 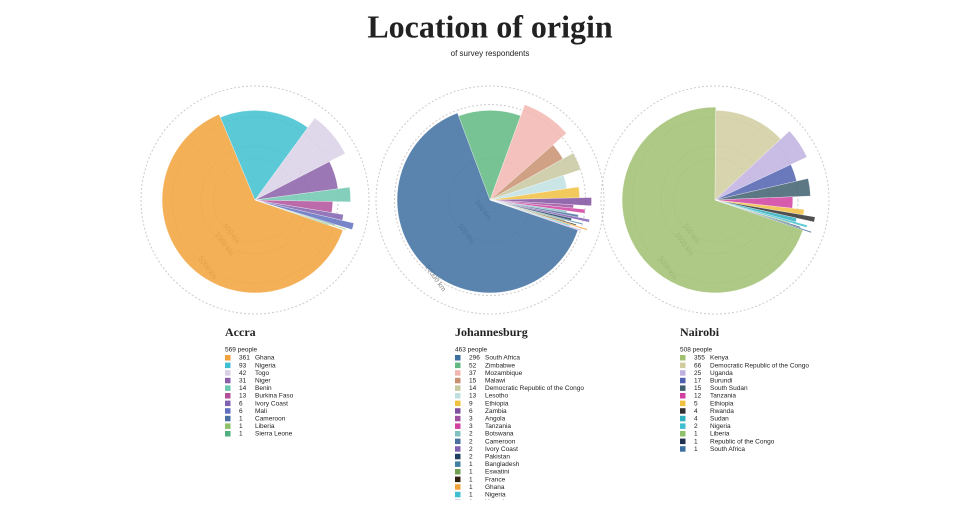 I want to click on legend-label: Mali, so click(x=261, y=411).